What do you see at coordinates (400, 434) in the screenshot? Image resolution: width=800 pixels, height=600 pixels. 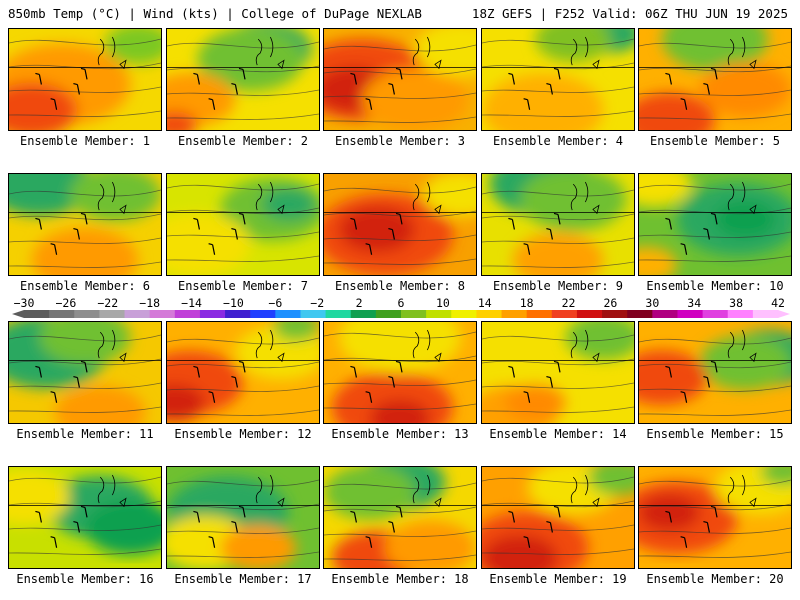 I see `ensemble-member-label: Ensemble Member: 13` at bounding box center [400, 434].